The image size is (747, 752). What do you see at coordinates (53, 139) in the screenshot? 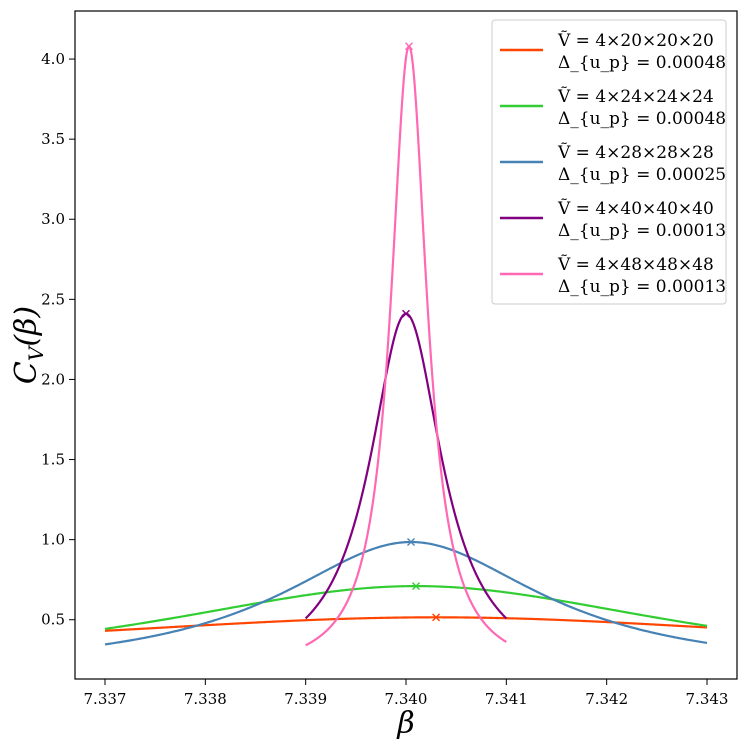
I see `y-tick-label: 3.5` at bounding box center [53, 139].